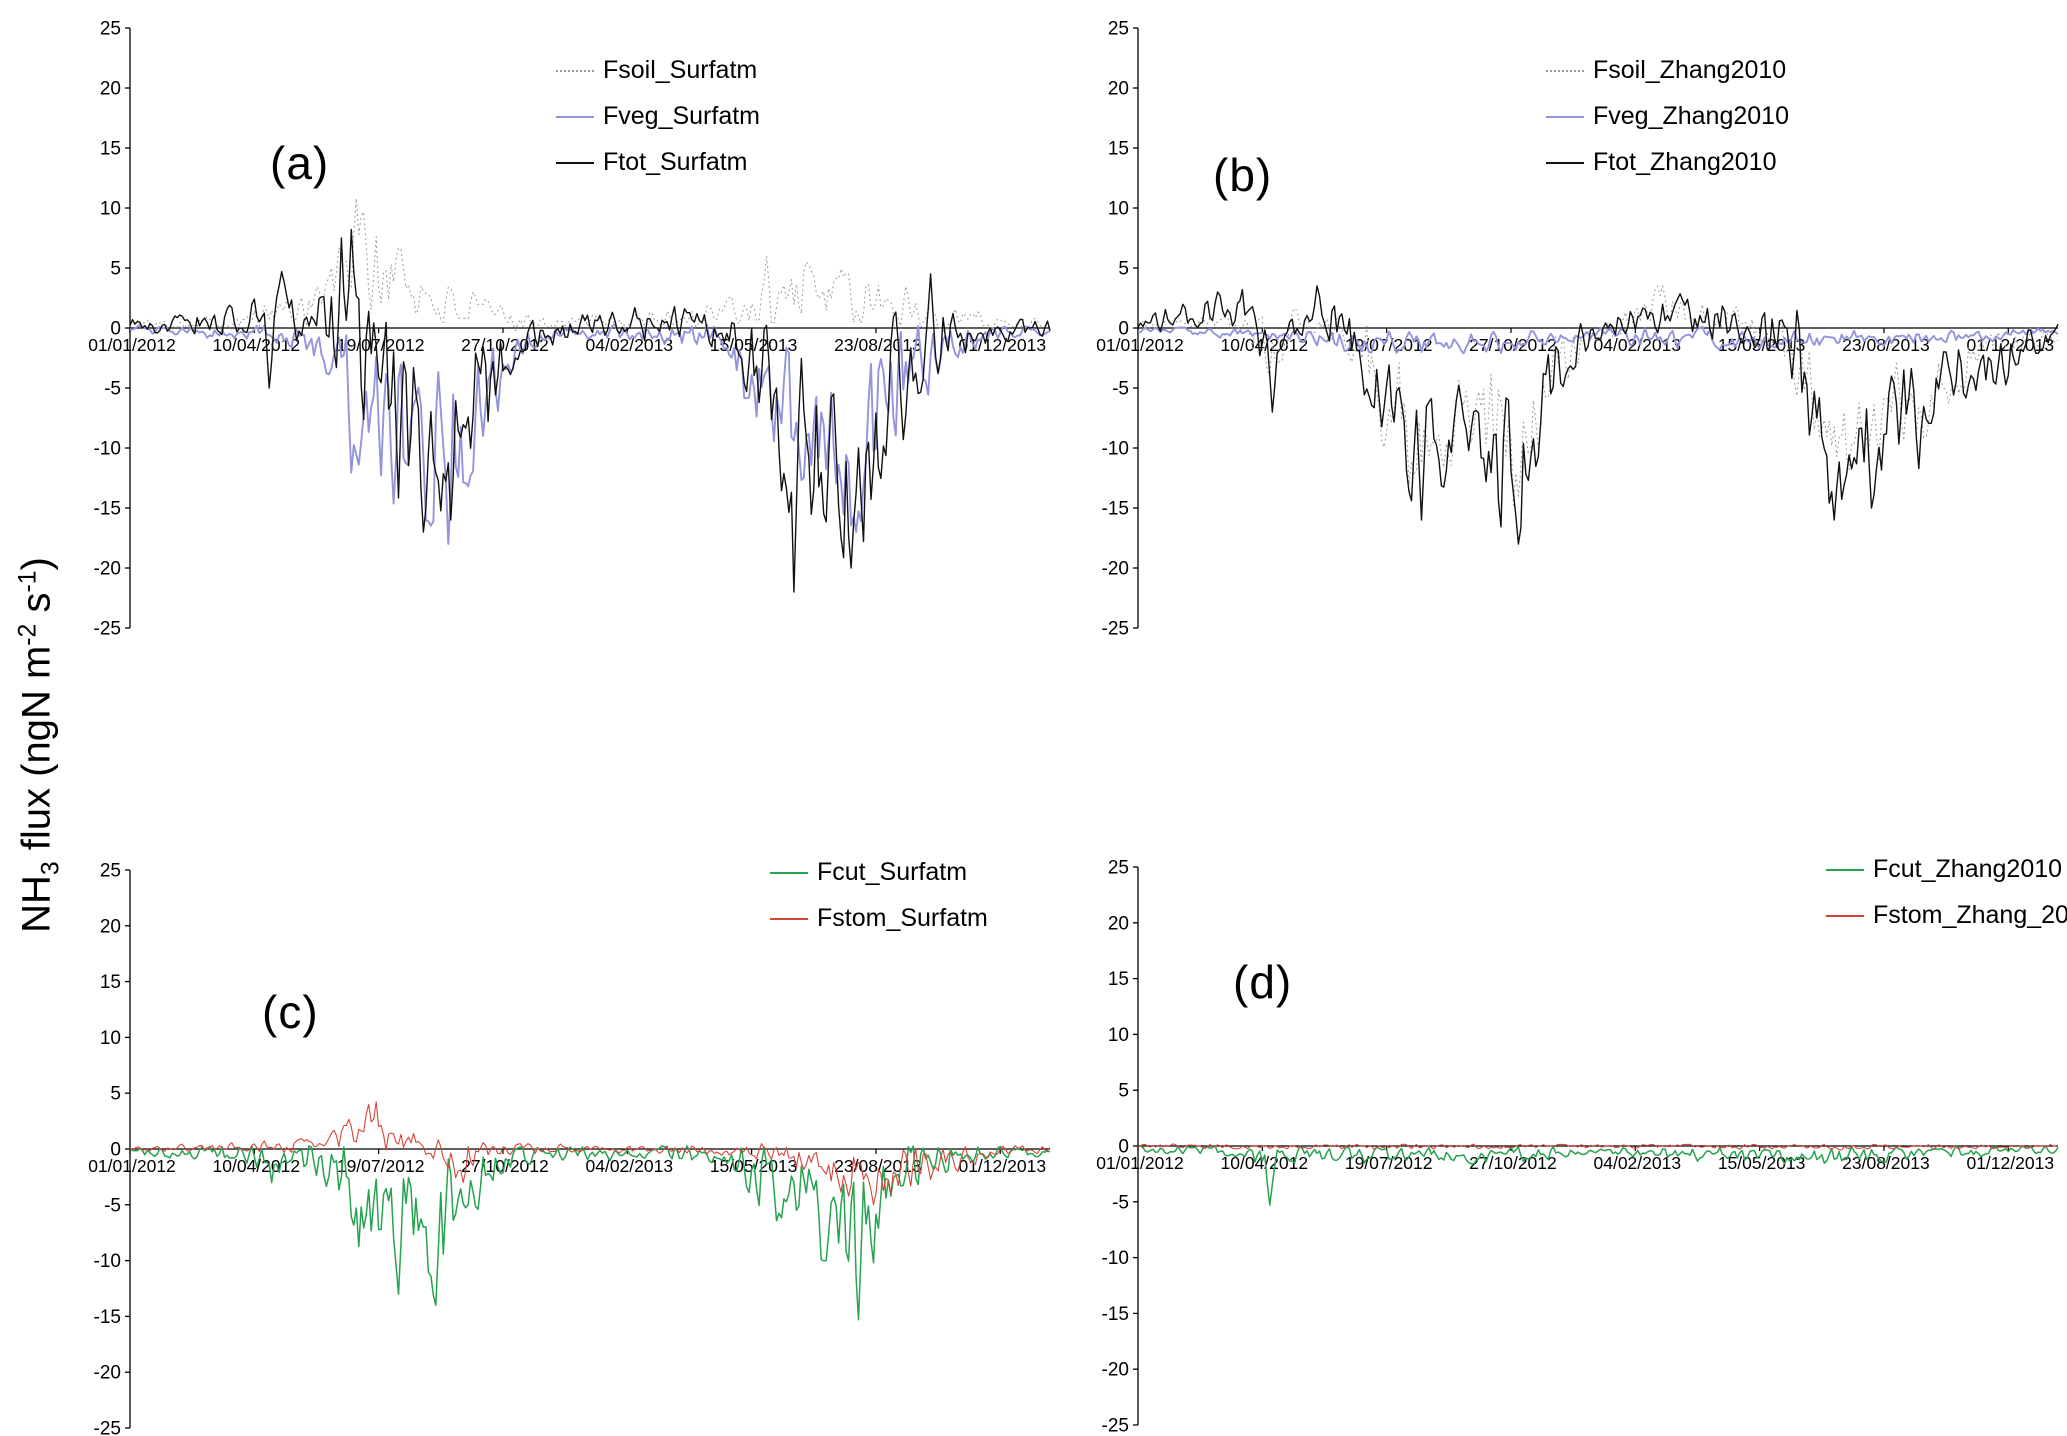 The image size is (2067, 1436). What do you see at coordinates (36, 608) in the screenshot?
I see `y-axis-label-text: s` at bounding box center [36, 608].